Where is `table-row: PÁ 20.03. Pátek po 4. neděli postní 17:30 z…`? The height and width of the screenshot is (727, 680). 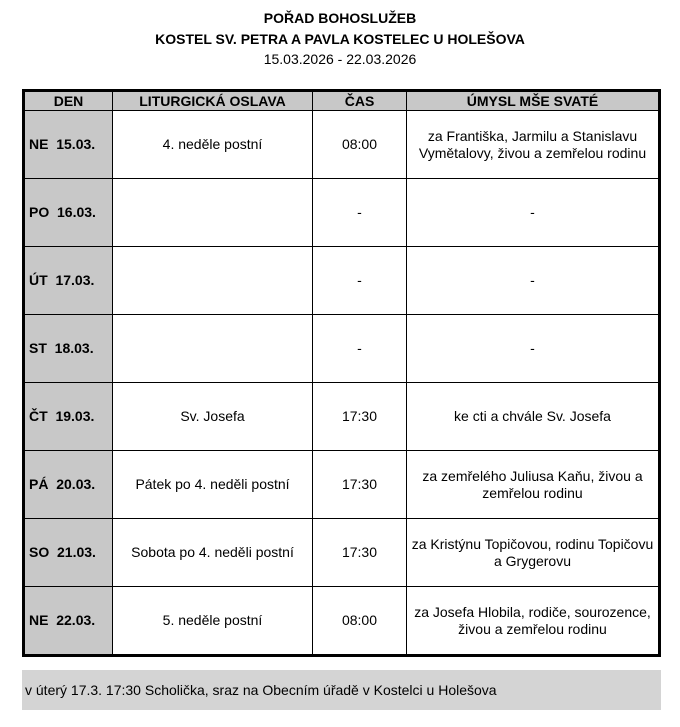
table-row: PÁ 20.03. Pátek po 4. neděli postní 17:30 z… is located at coordinates (341, 484).